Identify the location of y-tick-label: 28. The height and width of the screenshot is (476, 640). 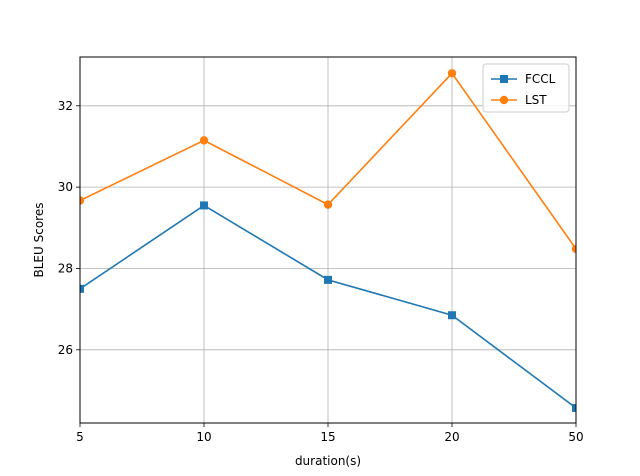
(65, 268).